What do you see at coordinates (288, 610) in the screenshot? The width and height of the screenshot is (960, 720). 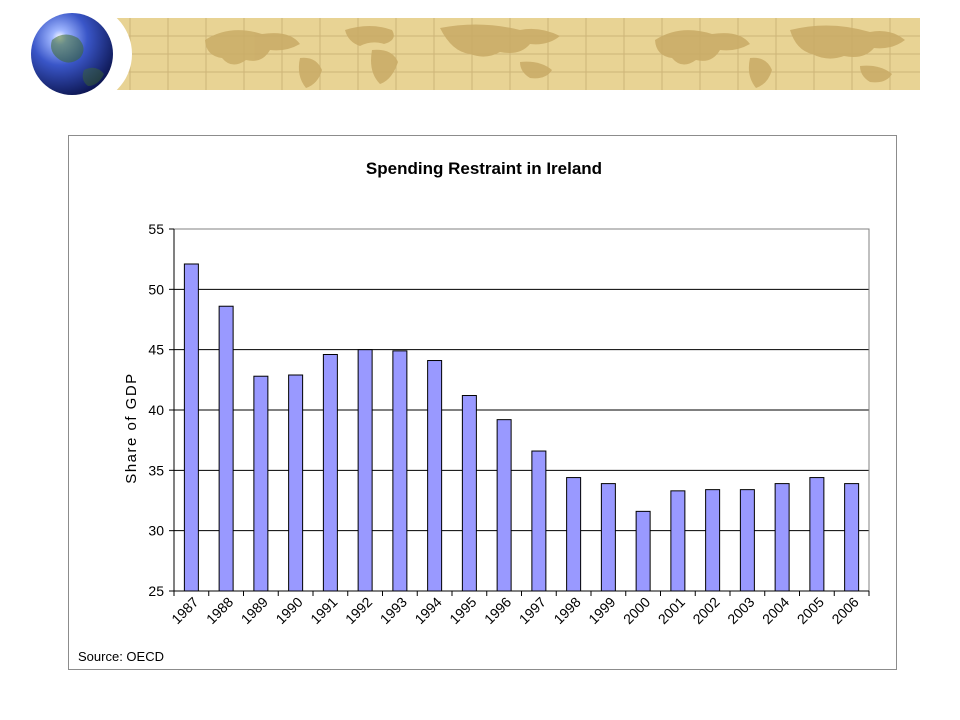 I see `x-tick-label: 1990` at bounding box center [288, 610].